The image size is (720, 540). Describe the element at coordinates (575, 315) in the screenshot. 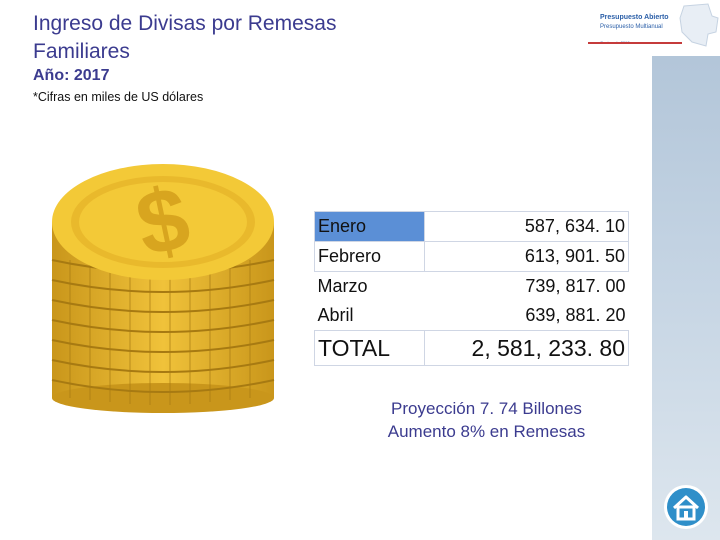

I see `month-value: 639, 881. 20` at that location.